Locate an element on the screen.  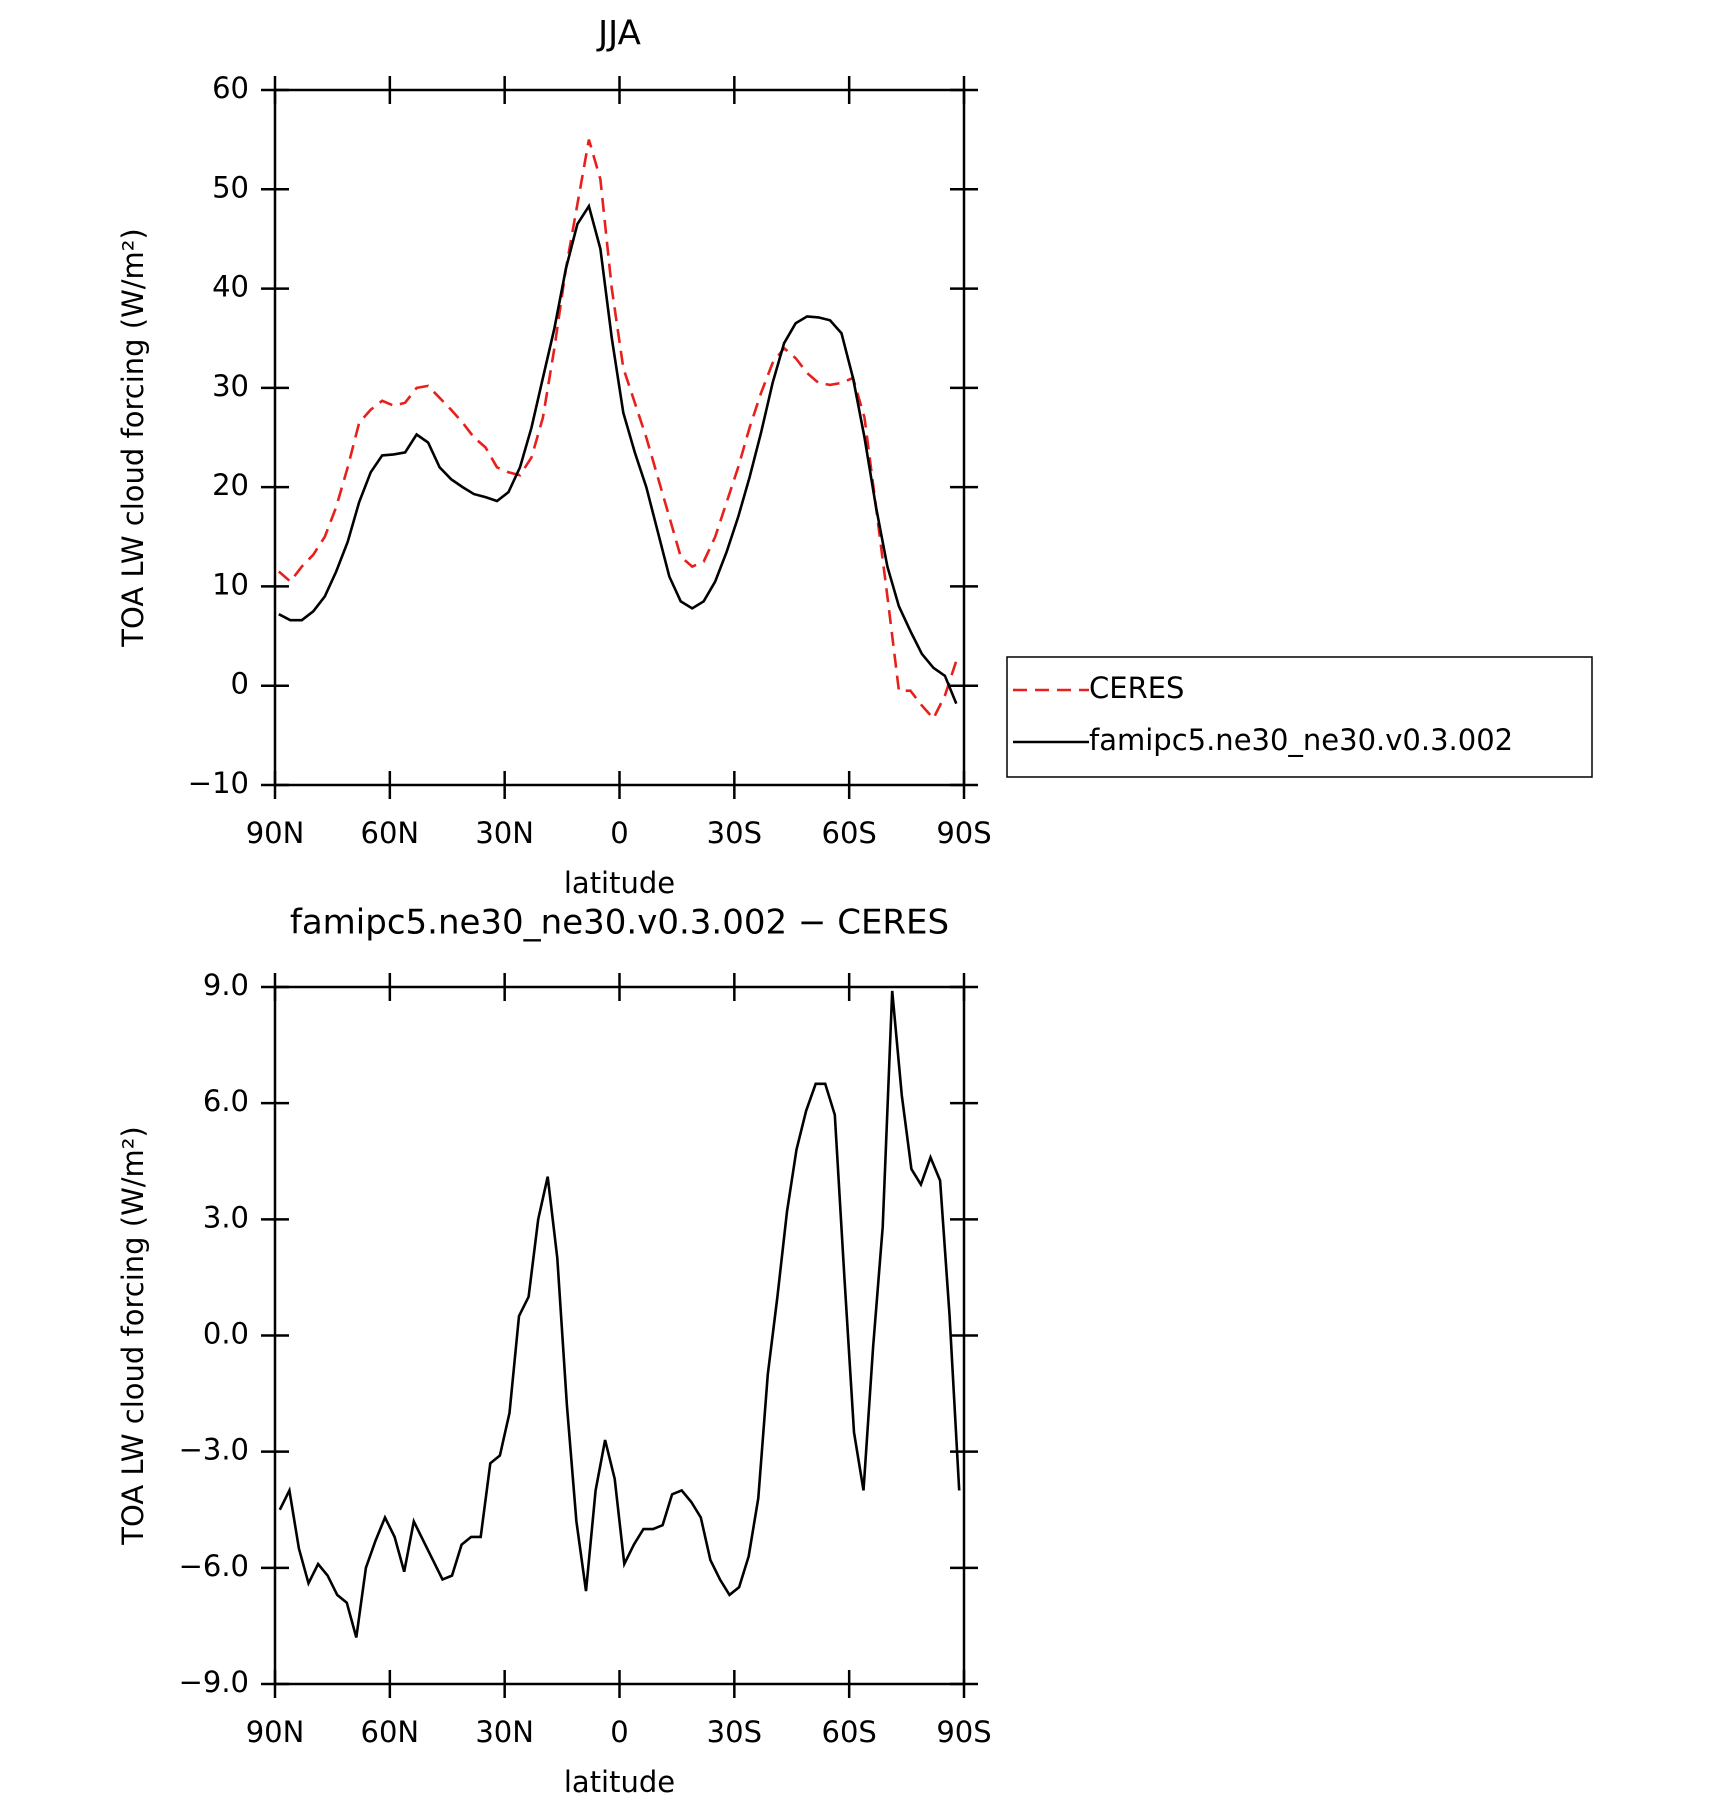
y-tick-label: −3.0 is located at coordinates (214, 1450).